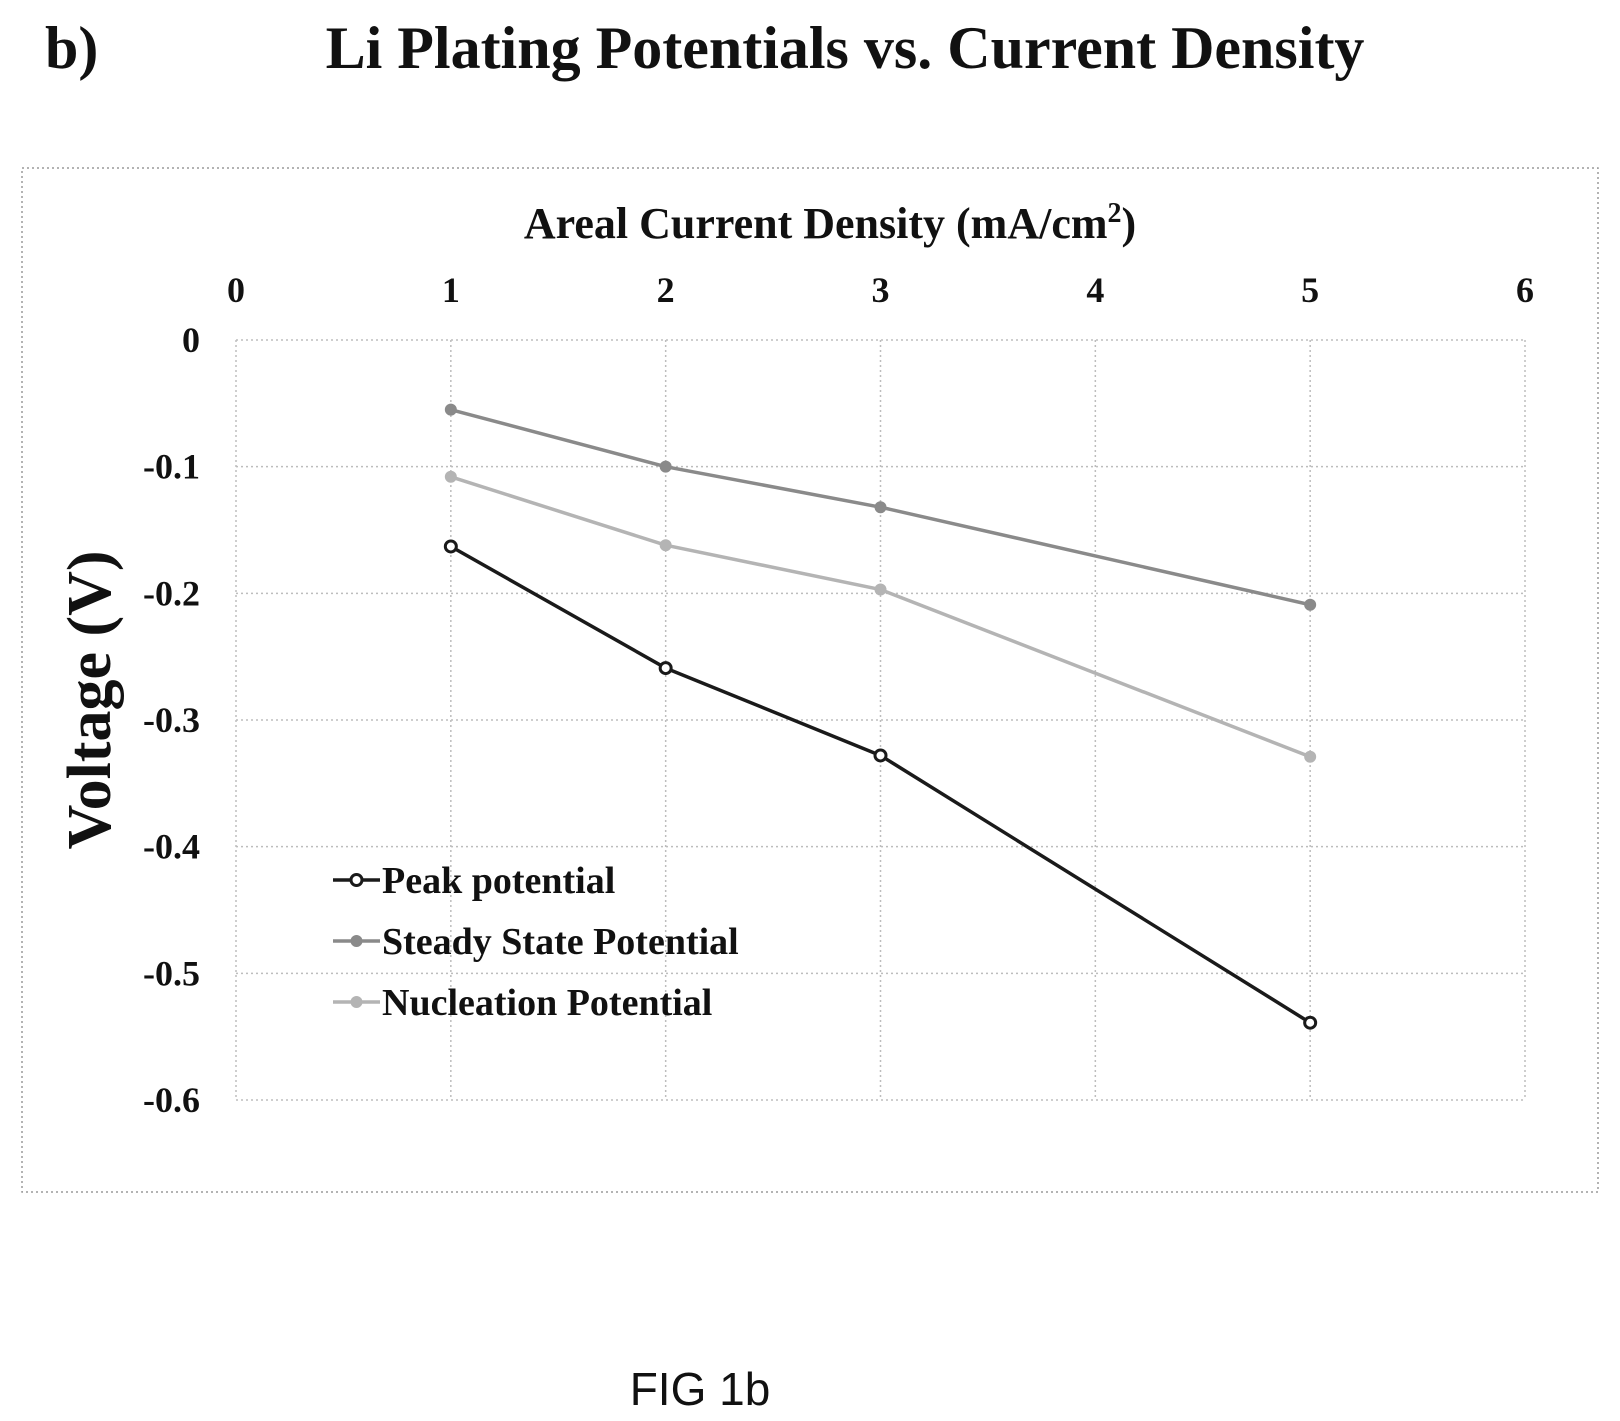  I want to click on y-tick-label: -0.6, so click(171, 1100).